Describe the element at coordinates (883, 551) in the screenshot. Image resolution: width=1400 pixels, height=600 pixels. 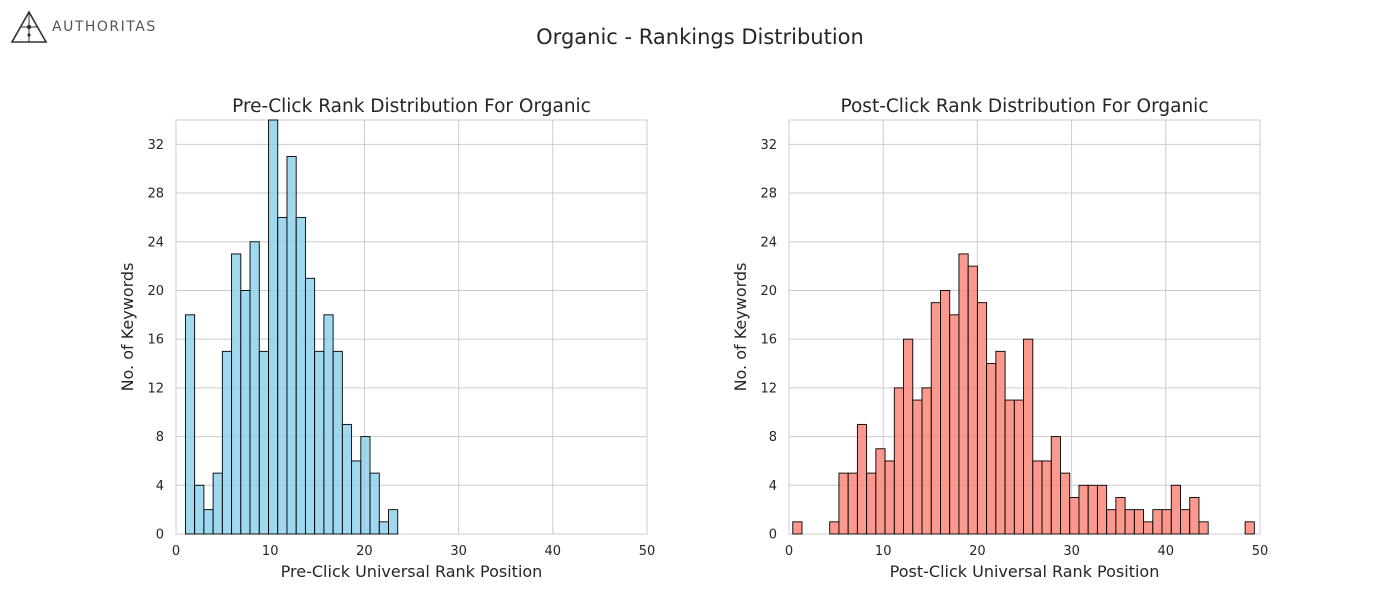
I see `x-tick-label: 10` at that location.